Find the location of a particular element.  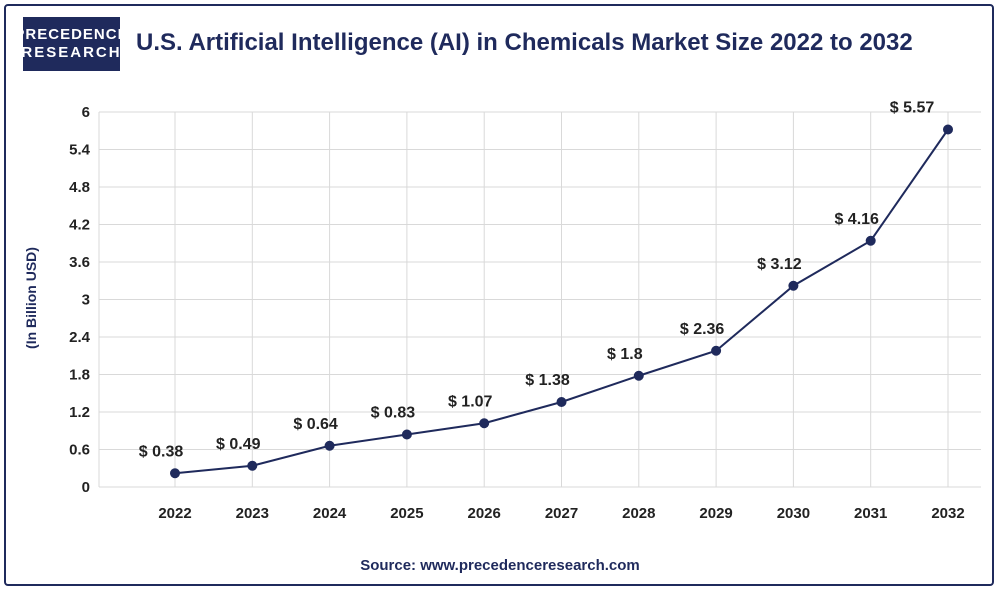

data-label: $ 5.57 is located at coordinates (912, 108).